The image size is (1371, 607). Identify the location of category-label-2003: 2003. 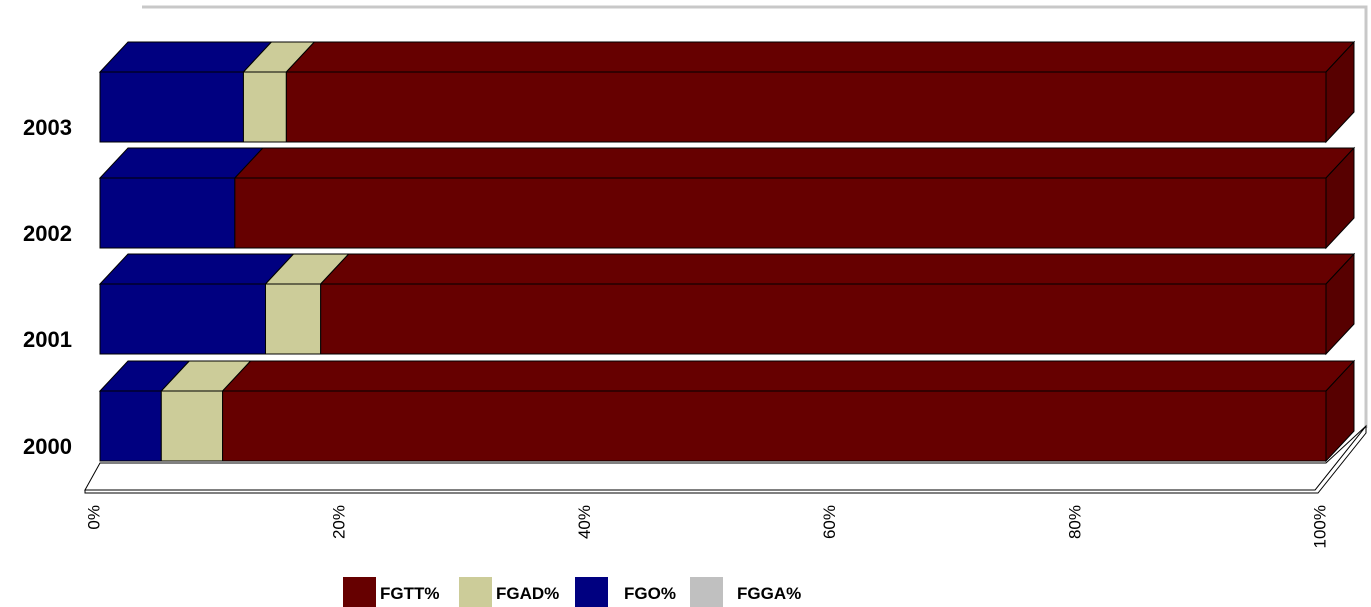
(47, 127).